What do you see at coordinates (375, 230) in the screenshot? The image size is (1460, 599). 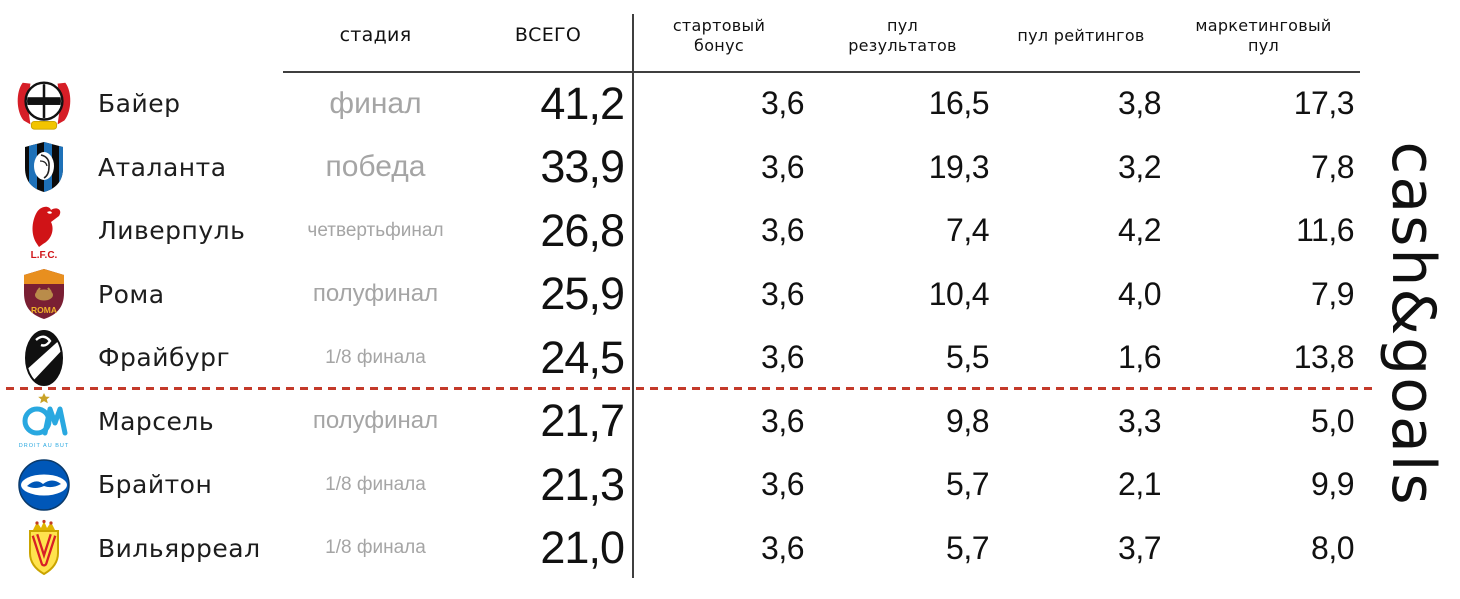 I see `stage-value: четвертьфинал` at bounding box center [375, 230].